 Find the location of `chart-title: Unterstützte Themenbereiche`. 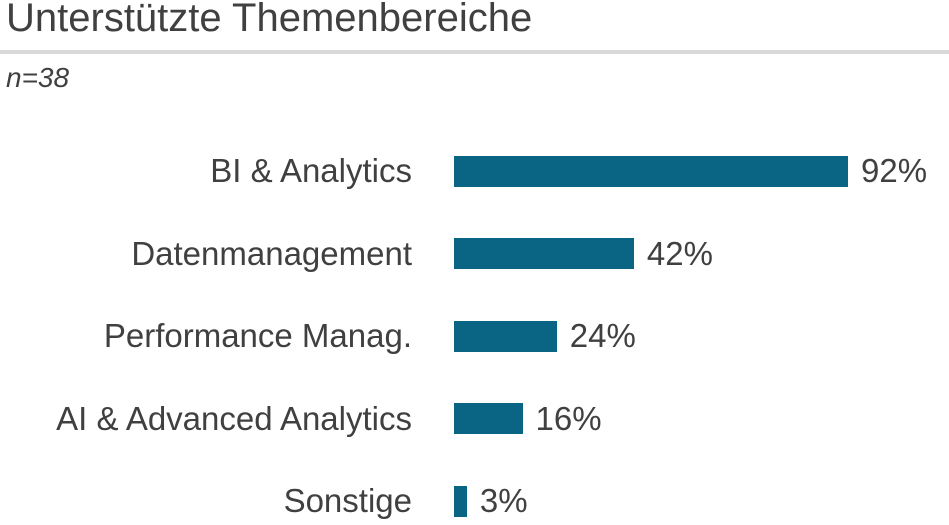

chart-title: Unterstützte Themenbereiche is located at coordinates (269, 20).